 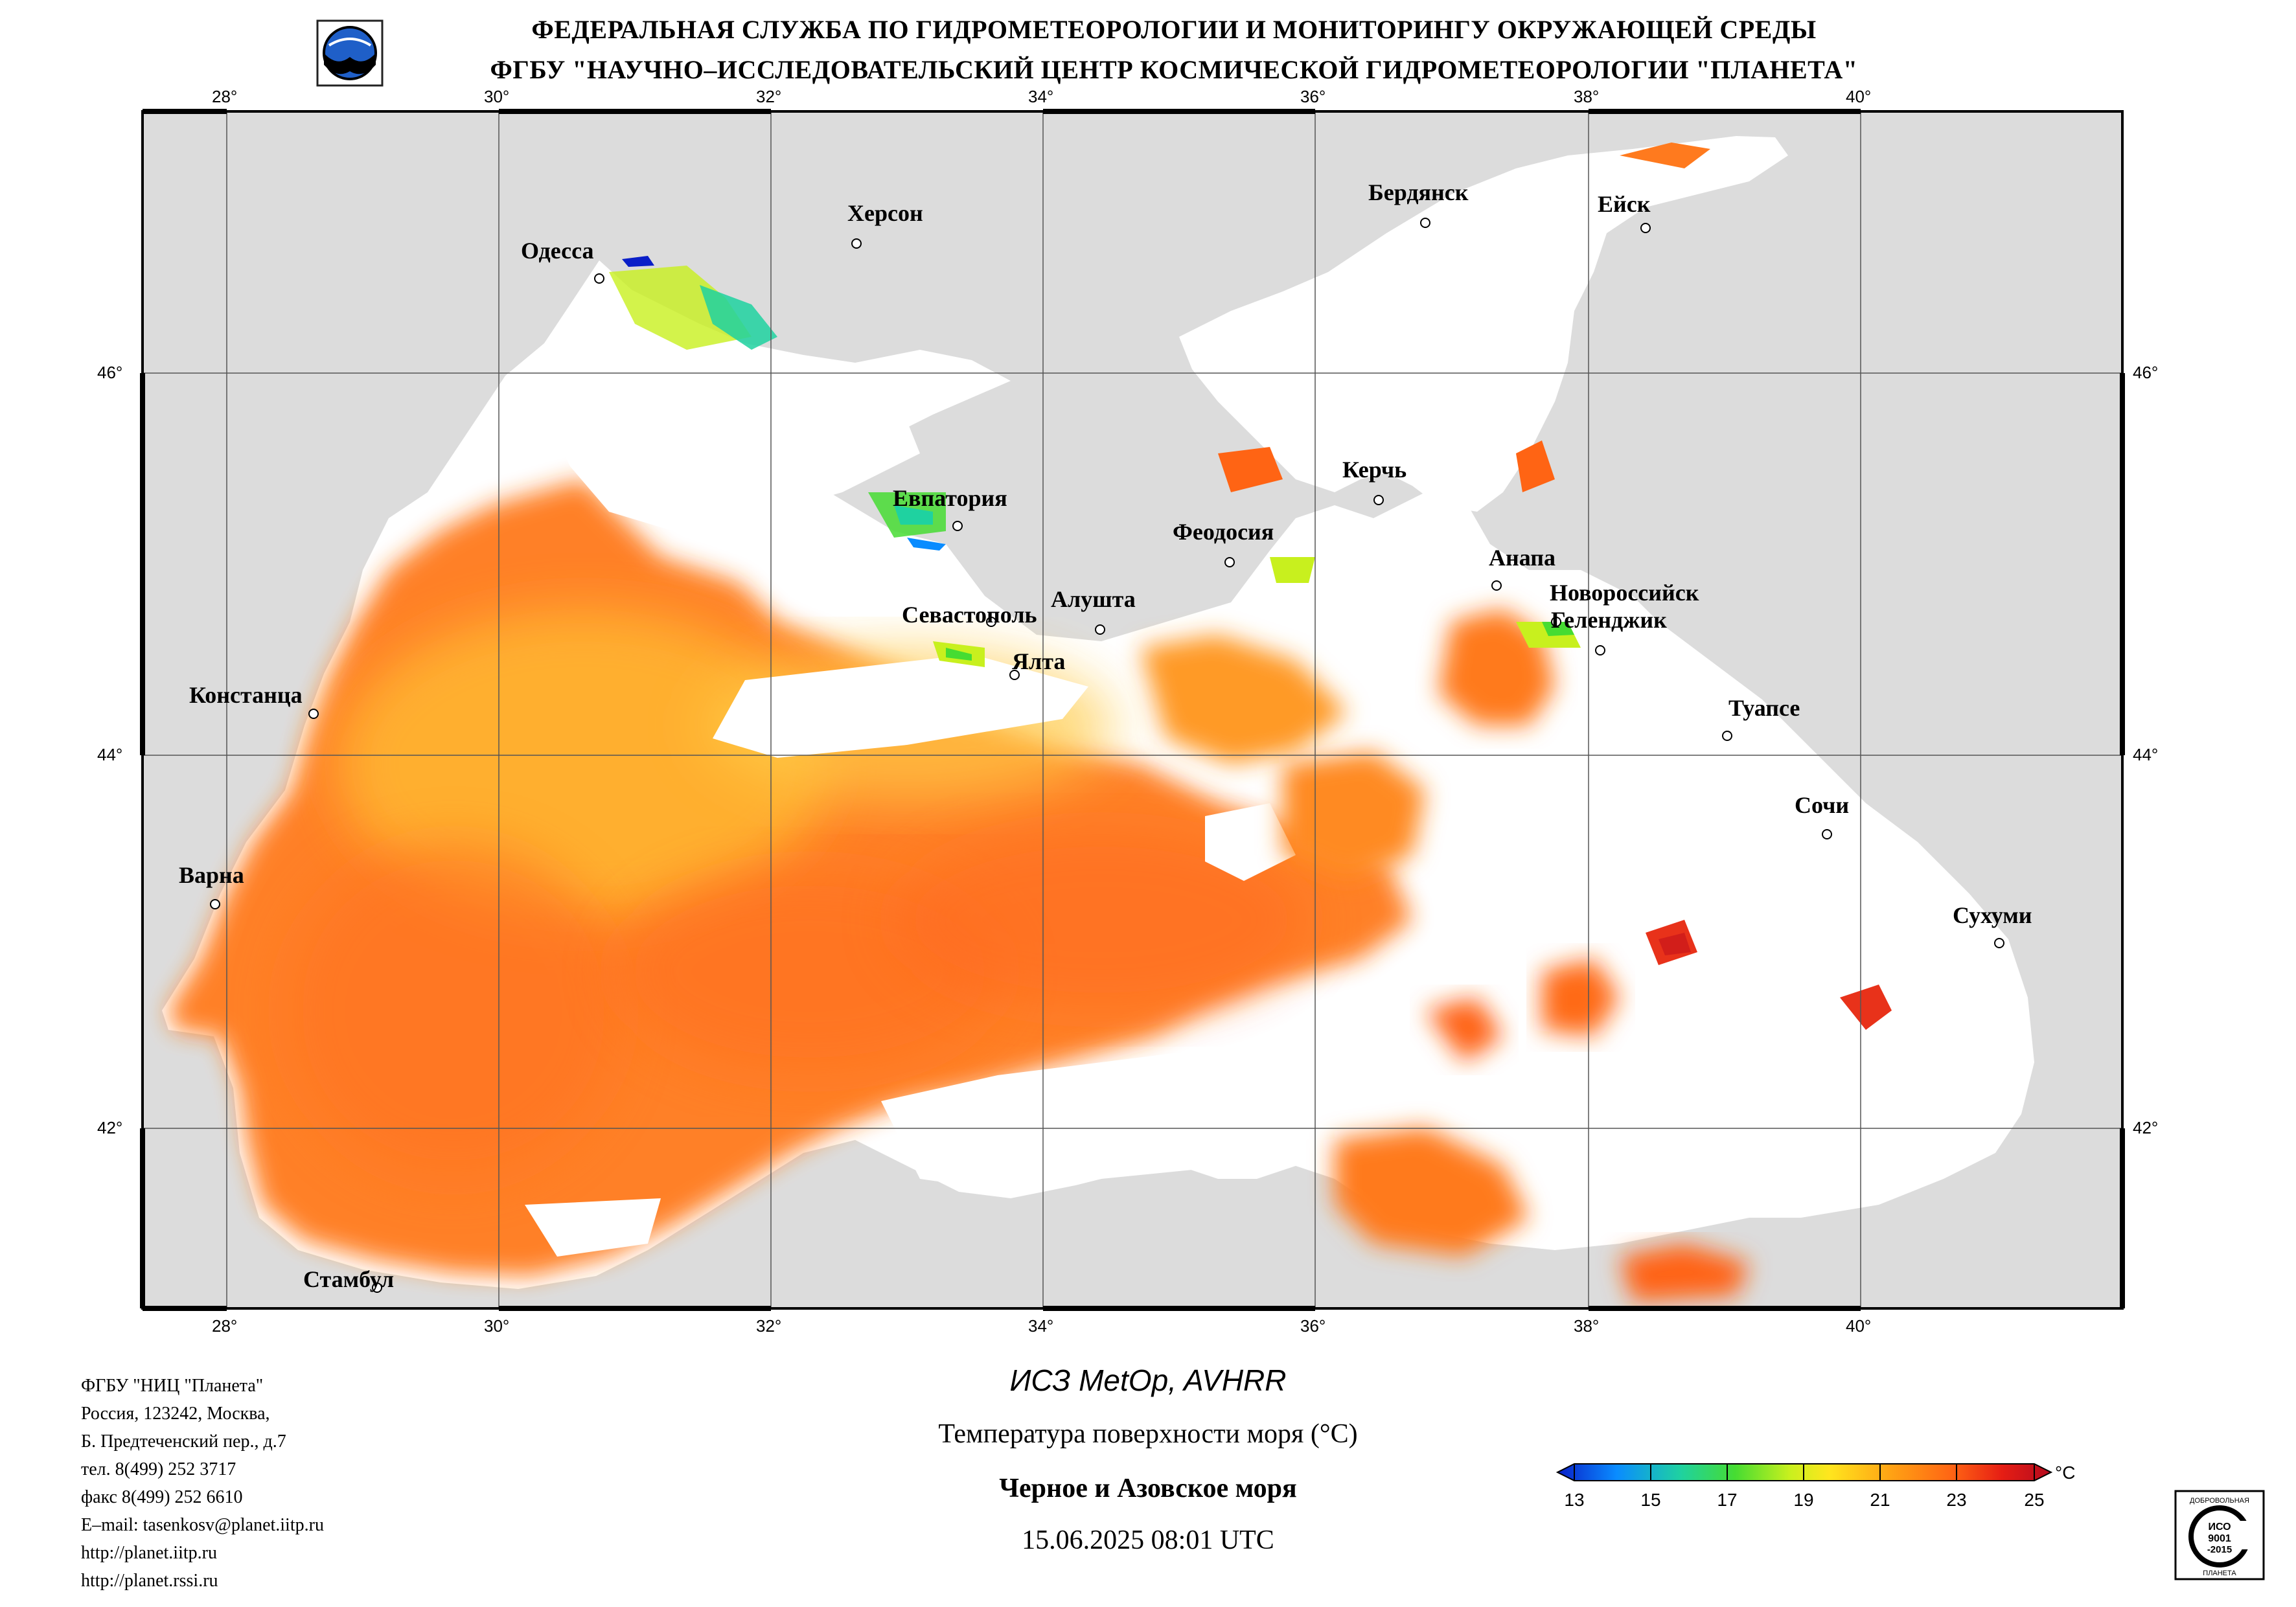 What do you see at coordinates (1148, 1488) in the screenshot?
I see `region-title: Черное и Азовское моря` at bounding box center [1148, 1488].